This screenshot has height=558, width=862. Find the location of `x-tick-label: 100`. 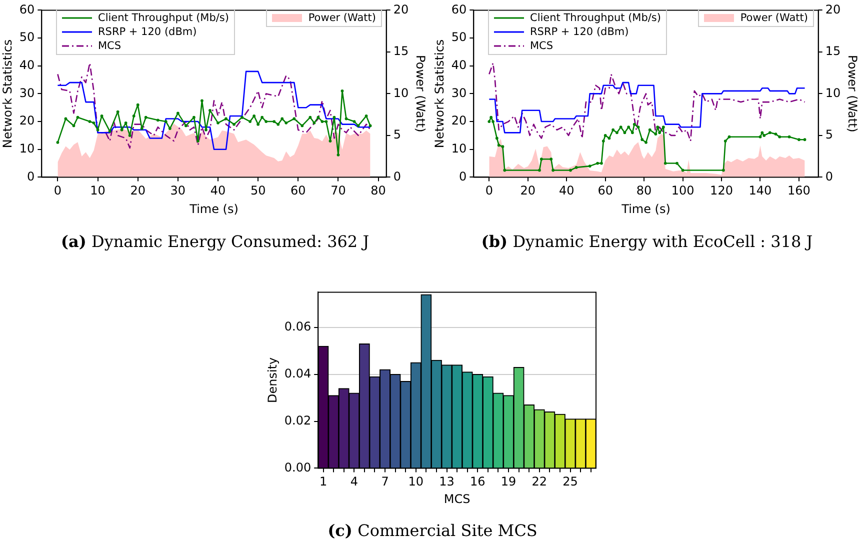

x-tick-label: 100 is located at coordinates (682, 191).